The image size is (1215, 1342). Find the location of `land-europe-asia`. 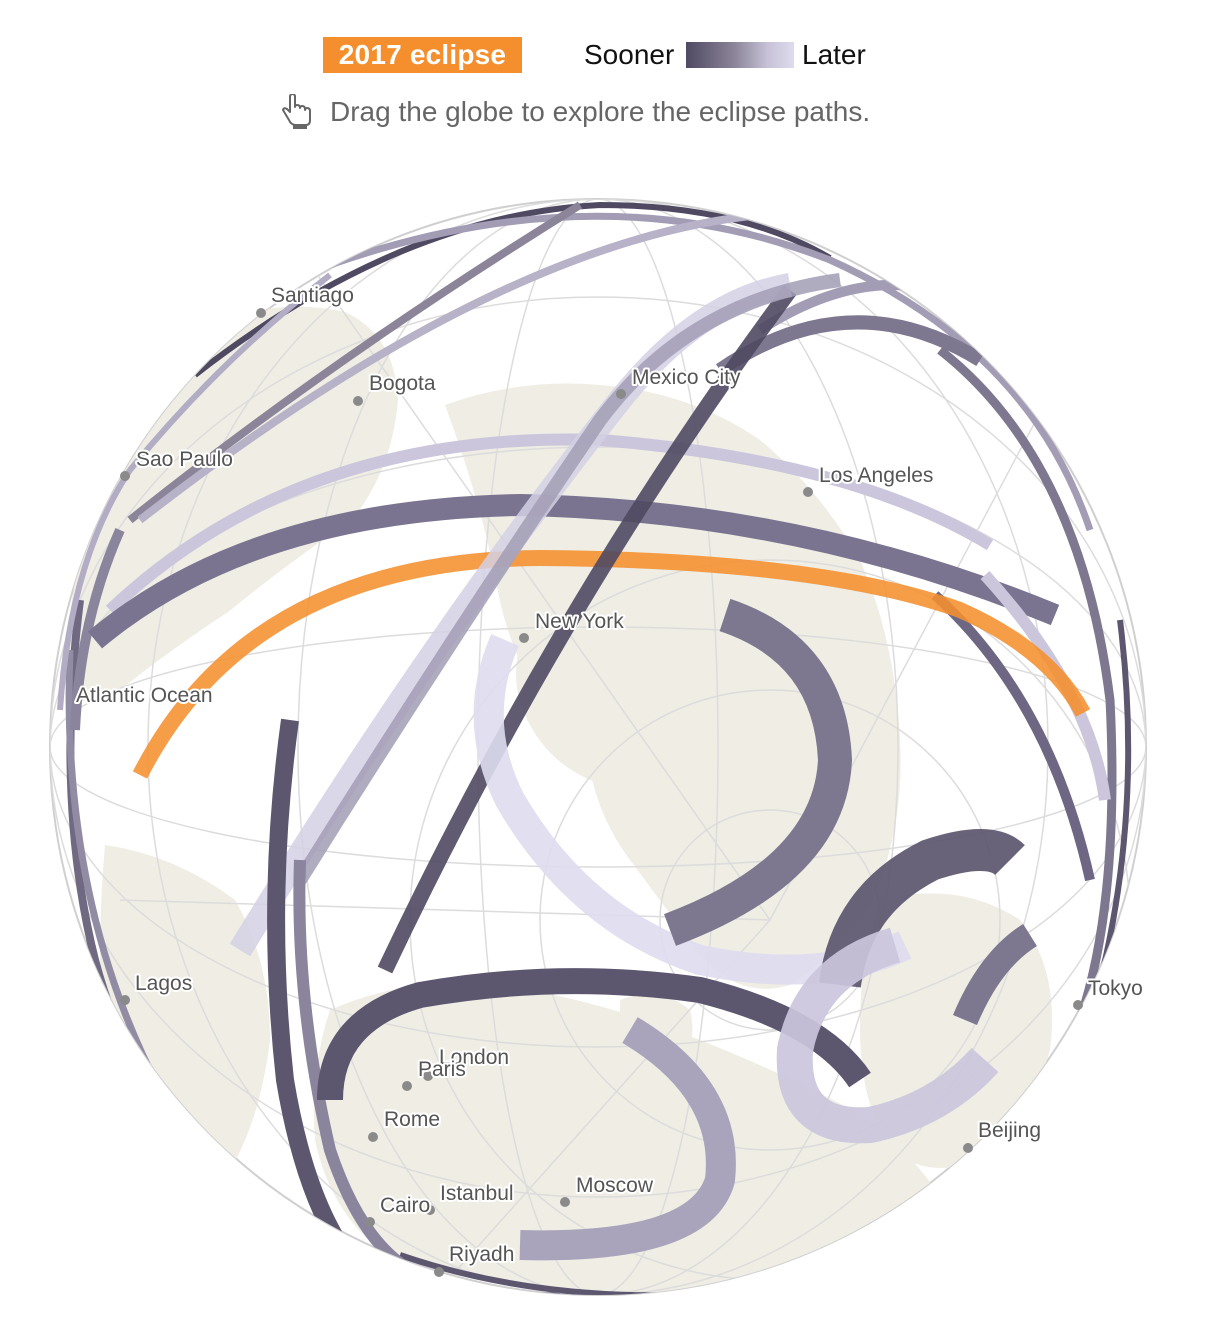

land-europe-asia is located at coordinates (637, 1138).